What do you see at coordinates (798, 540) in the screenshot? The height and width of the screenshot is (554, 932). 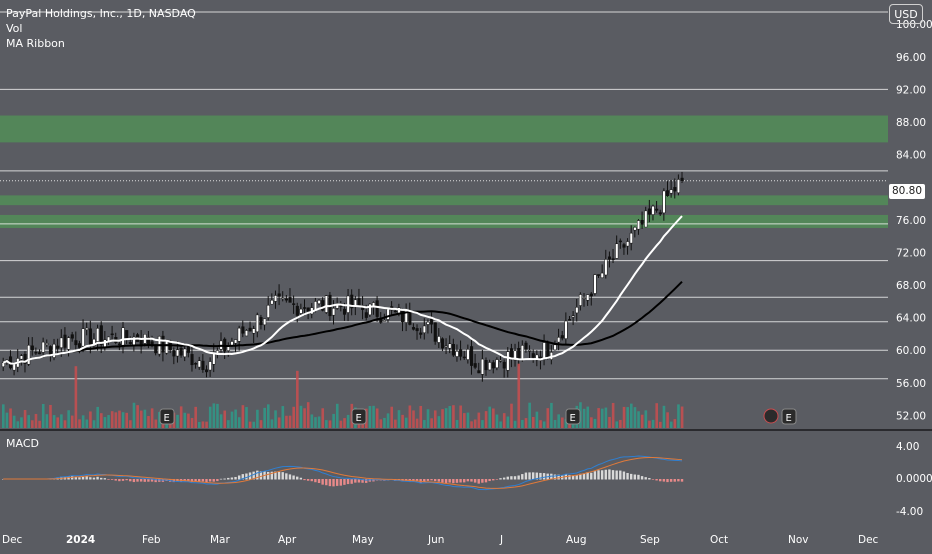 I see `time-tick-label: Nov` at bounding box center [798, 540].